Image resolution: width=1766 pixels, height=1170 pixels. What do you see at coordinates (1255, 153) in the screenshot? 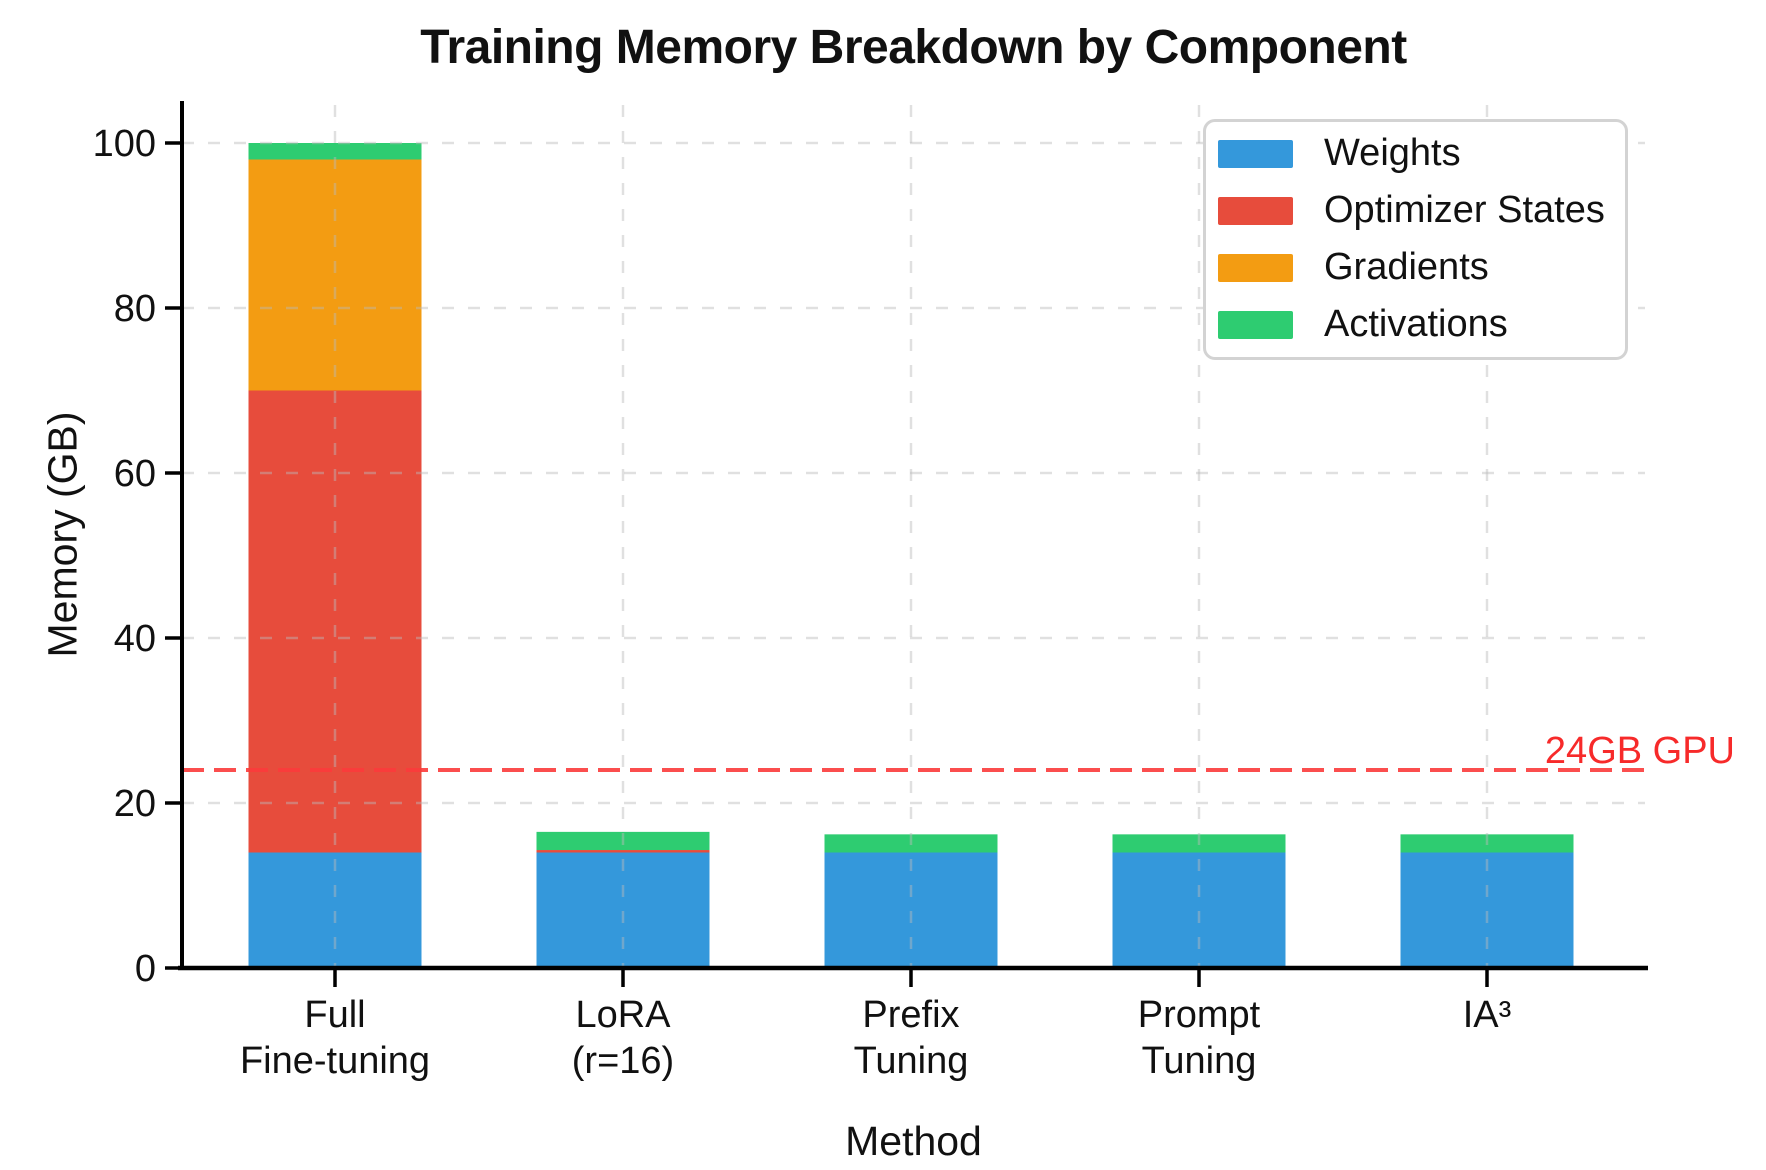
I see `legend-swatch-weights` at bounding box center [1255, 153].